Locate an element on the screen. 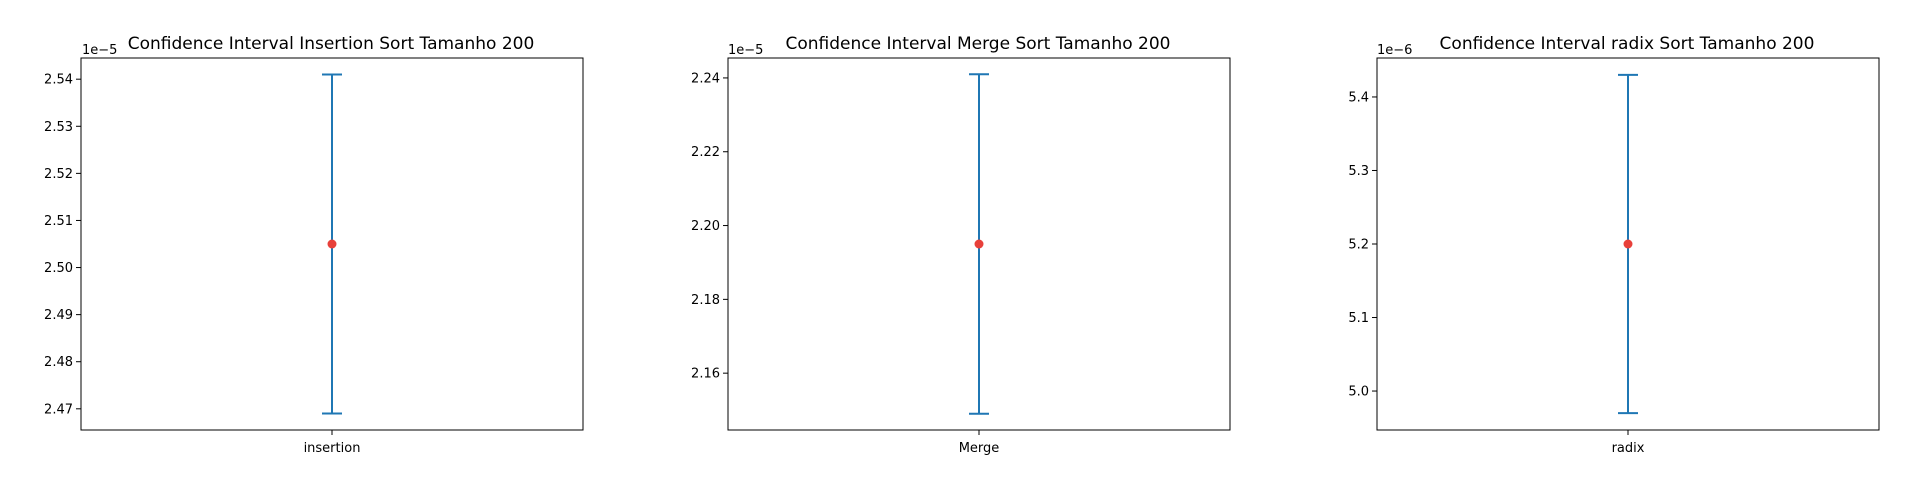 This screenshot has width=1920, height=480. y-tick-label: 2.20 is located at coordinates (705, 226).